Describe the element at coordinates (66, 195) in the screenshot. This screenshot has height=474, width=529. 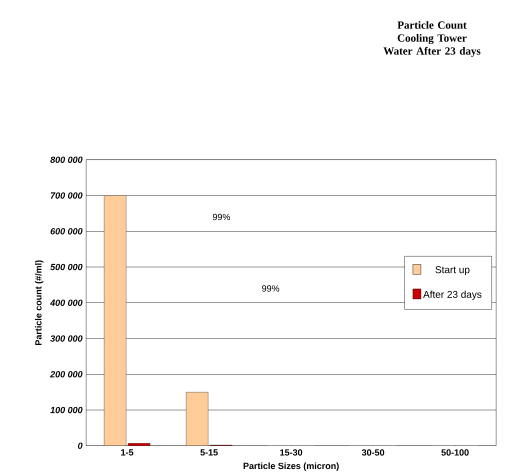
I see `y-tick-label: 700 000` at that location.